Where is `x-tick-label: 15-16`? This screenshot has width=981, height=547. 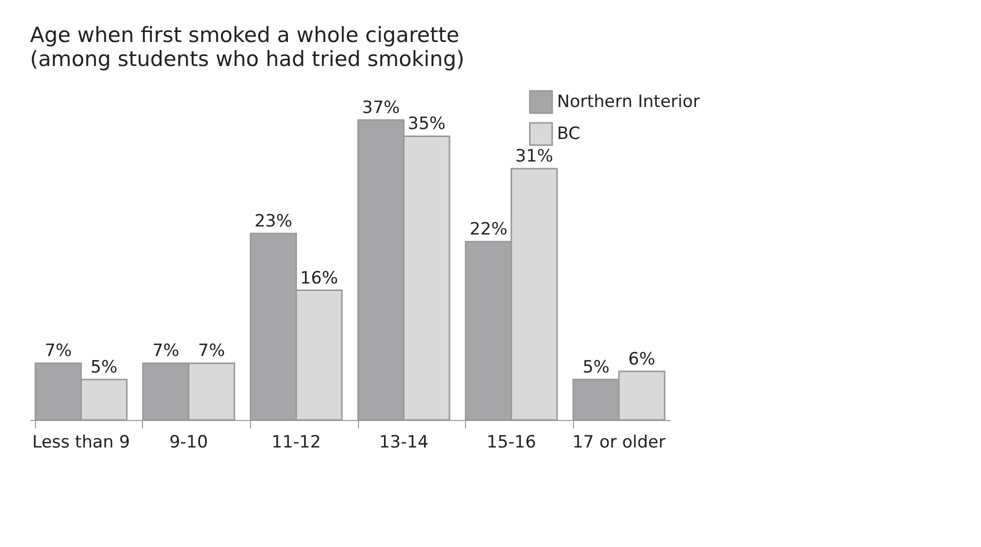 x-tick-label: 15-16 is located at coordinates (511, 442).